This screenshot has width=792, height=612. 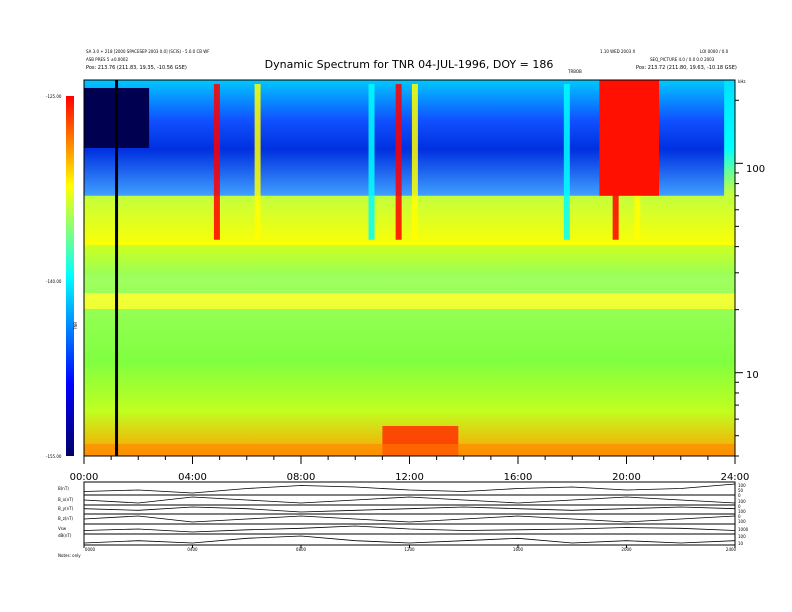 I want to click on plasma-line, so click(x=409, y=300).